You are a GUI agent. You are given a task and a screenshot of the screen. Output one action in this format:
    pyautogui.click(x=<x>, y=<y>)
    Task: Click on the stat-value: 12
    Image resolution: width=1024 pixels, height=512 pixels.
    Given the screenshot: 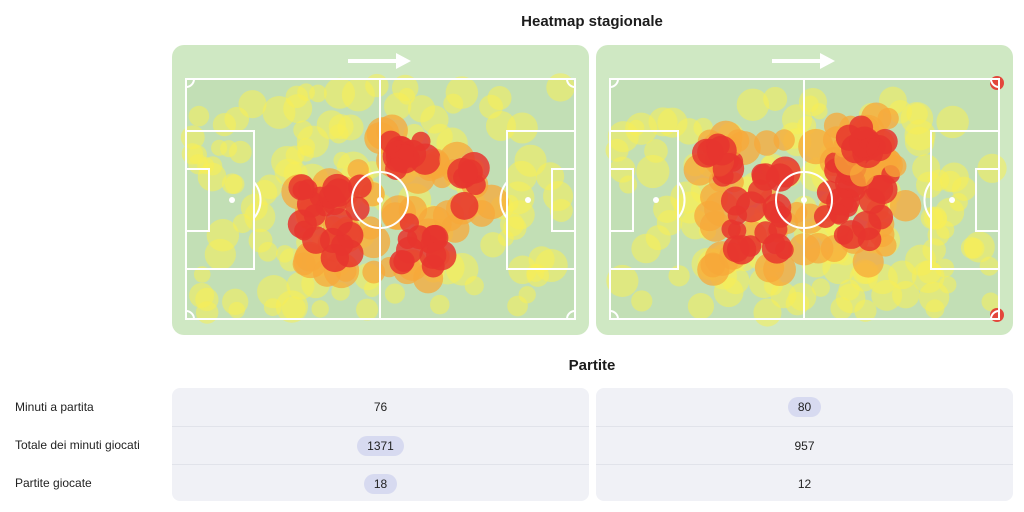 What is the action you would take?
    pyautogui.click(x=804, y=484)
    